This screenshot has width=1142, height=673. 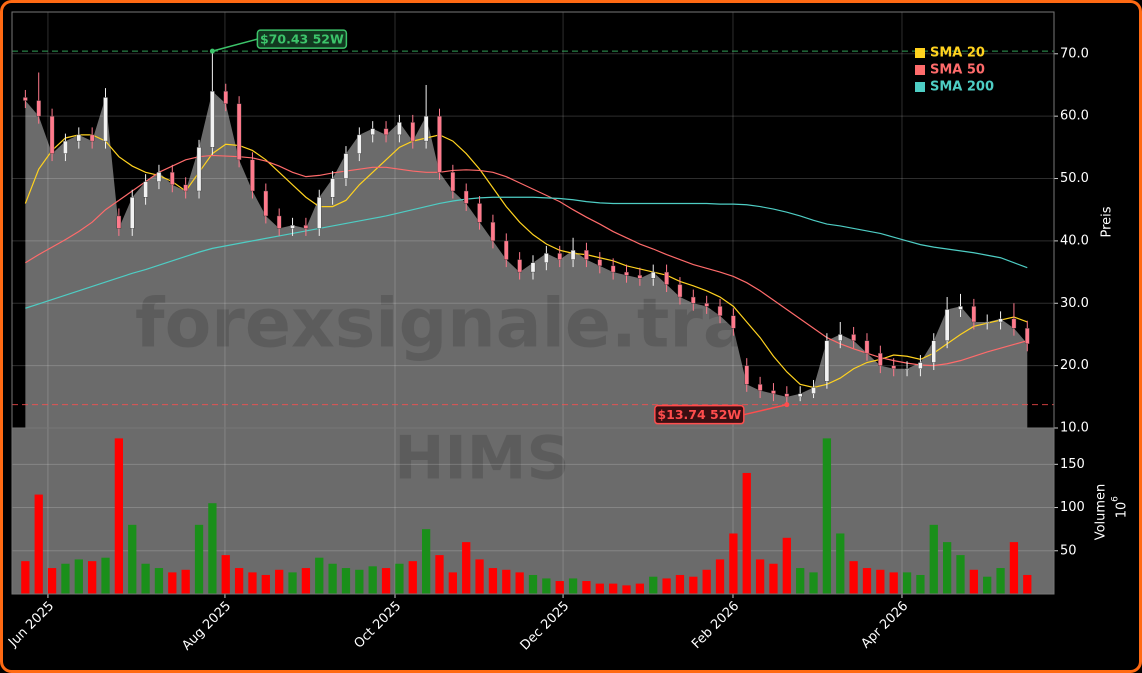 I want to click on annotation: $13.74 52W, so click(x=722, y=413).